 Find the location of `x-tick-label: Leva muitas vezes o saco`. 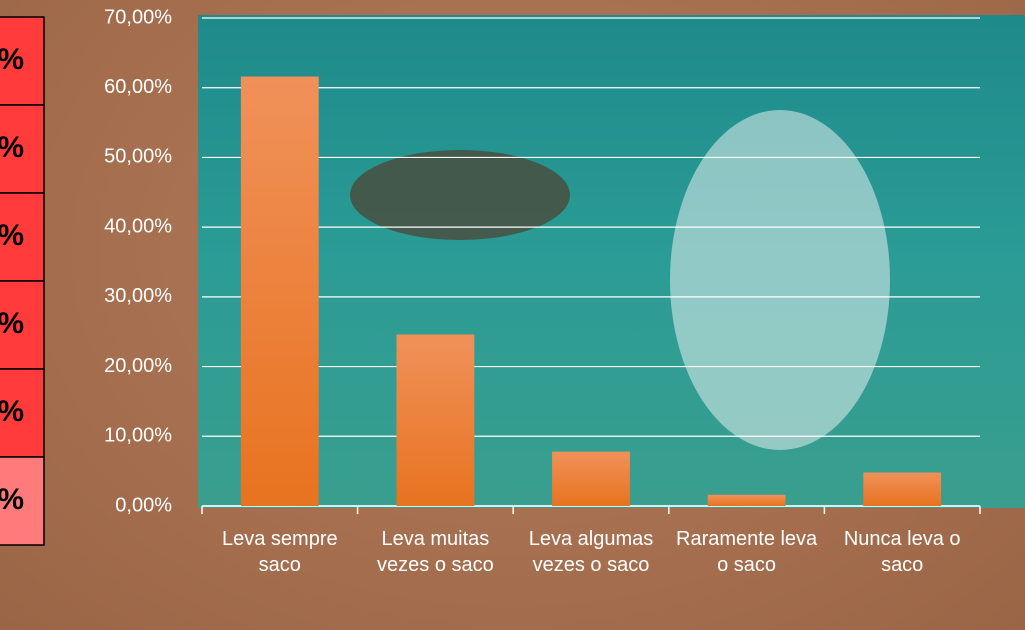

x-tick-label: Leva muitas vezes o saco is located at coordinates (435, 552).